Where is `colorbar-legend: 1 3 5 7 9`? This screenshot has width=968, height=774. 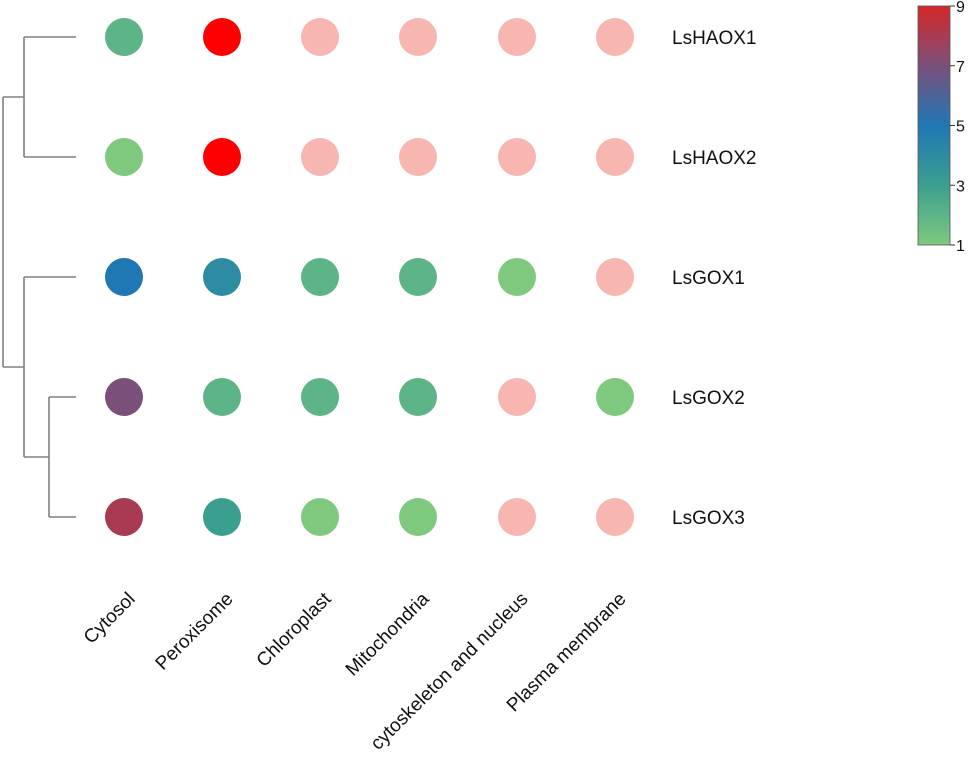 colorbar-legend: 1 3 5 7 9 is located at coordinates (941, 127).